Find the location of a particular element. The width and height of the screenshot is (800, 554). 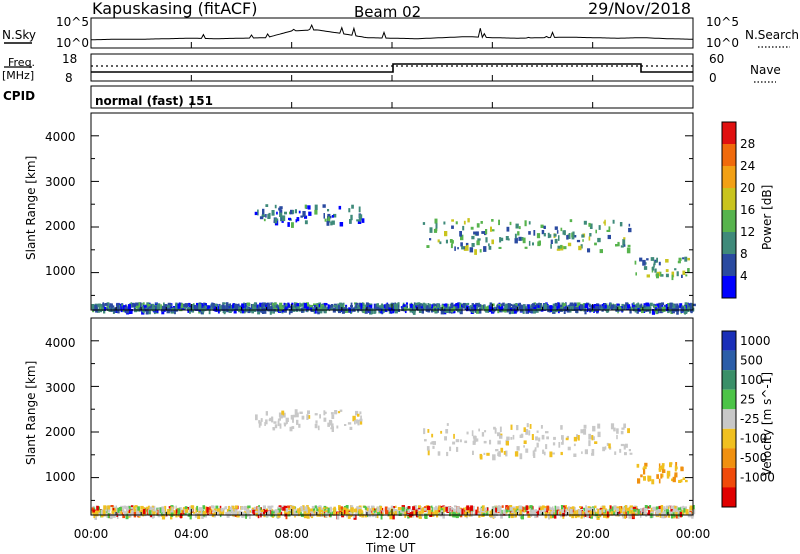

noise-right-tick-bottom: 10^0 is located at coordinates (722, 43).